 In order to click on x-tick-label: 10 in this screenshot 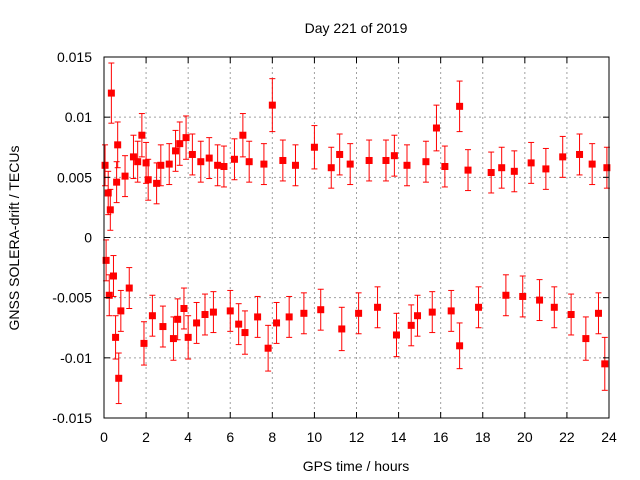, I will do `click(315, 437)`.